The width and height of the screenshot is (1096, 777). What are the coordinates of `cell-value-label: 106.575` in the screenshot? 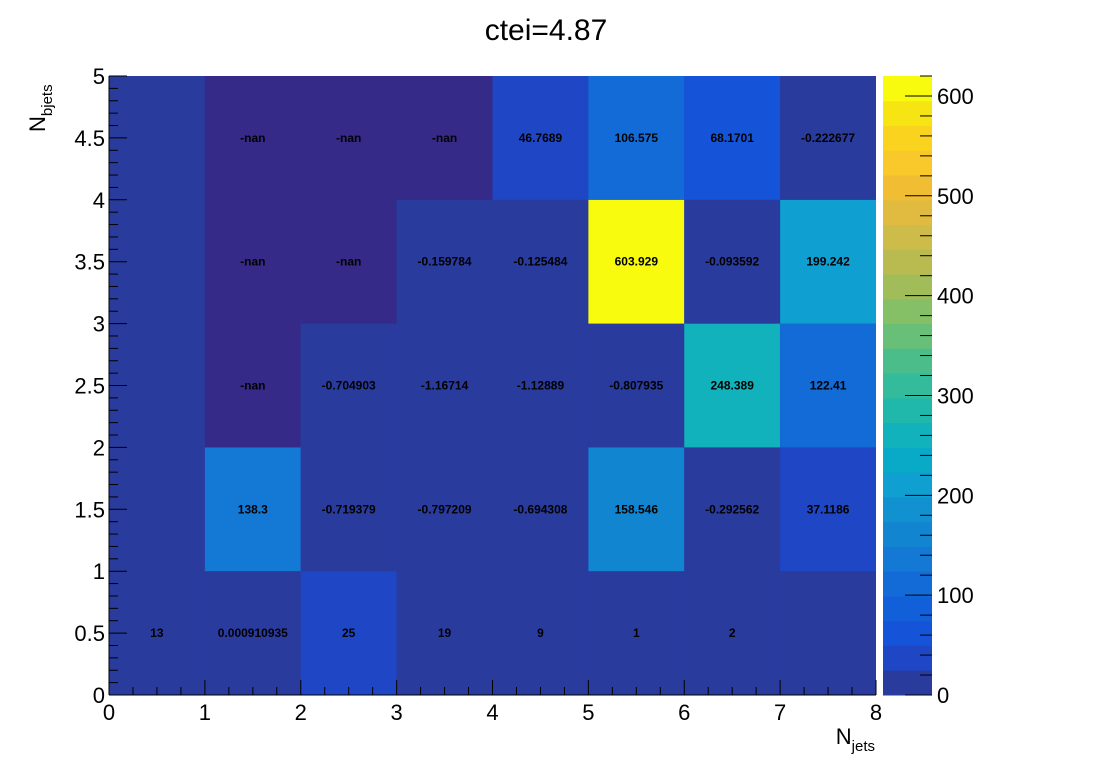 It's located at (637, 138).